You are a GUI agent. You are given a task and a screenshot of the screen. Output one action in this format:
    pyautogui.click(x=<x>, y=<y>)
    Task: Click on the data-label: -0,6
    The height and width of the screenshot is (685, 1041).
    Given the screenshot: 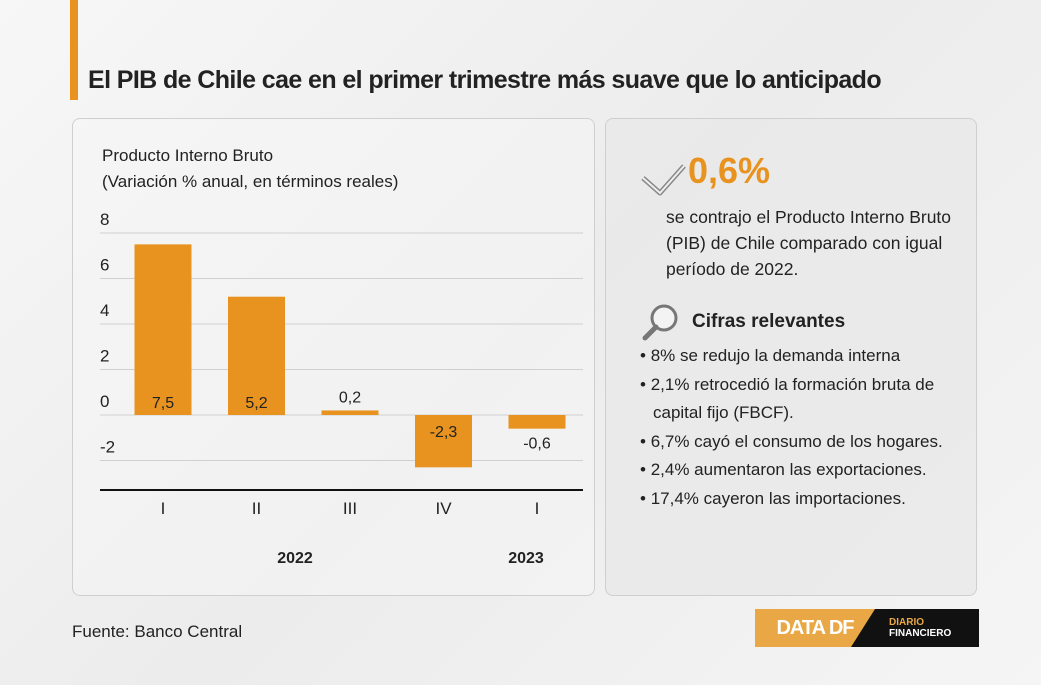 What is the action you would take?
    pyautogui.click(x=537, y=444)
    